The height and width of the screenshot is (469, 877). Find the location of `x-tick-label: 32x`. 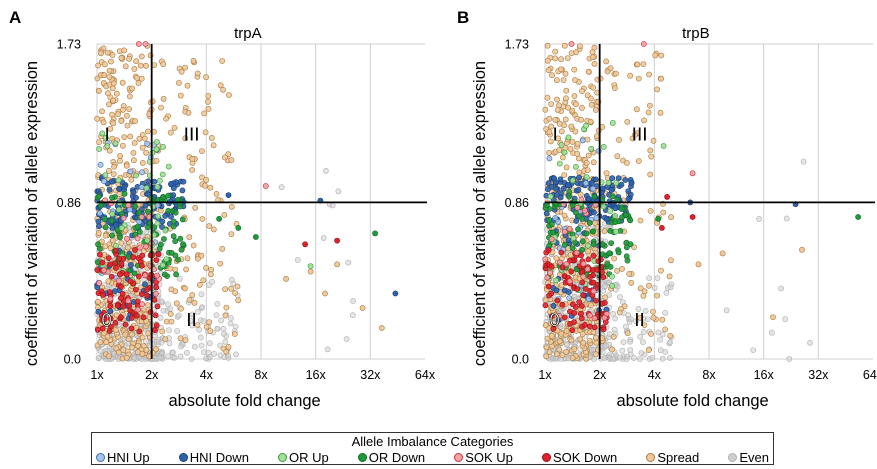

x-tick-label: 32x is located at coordinates (370, 375).